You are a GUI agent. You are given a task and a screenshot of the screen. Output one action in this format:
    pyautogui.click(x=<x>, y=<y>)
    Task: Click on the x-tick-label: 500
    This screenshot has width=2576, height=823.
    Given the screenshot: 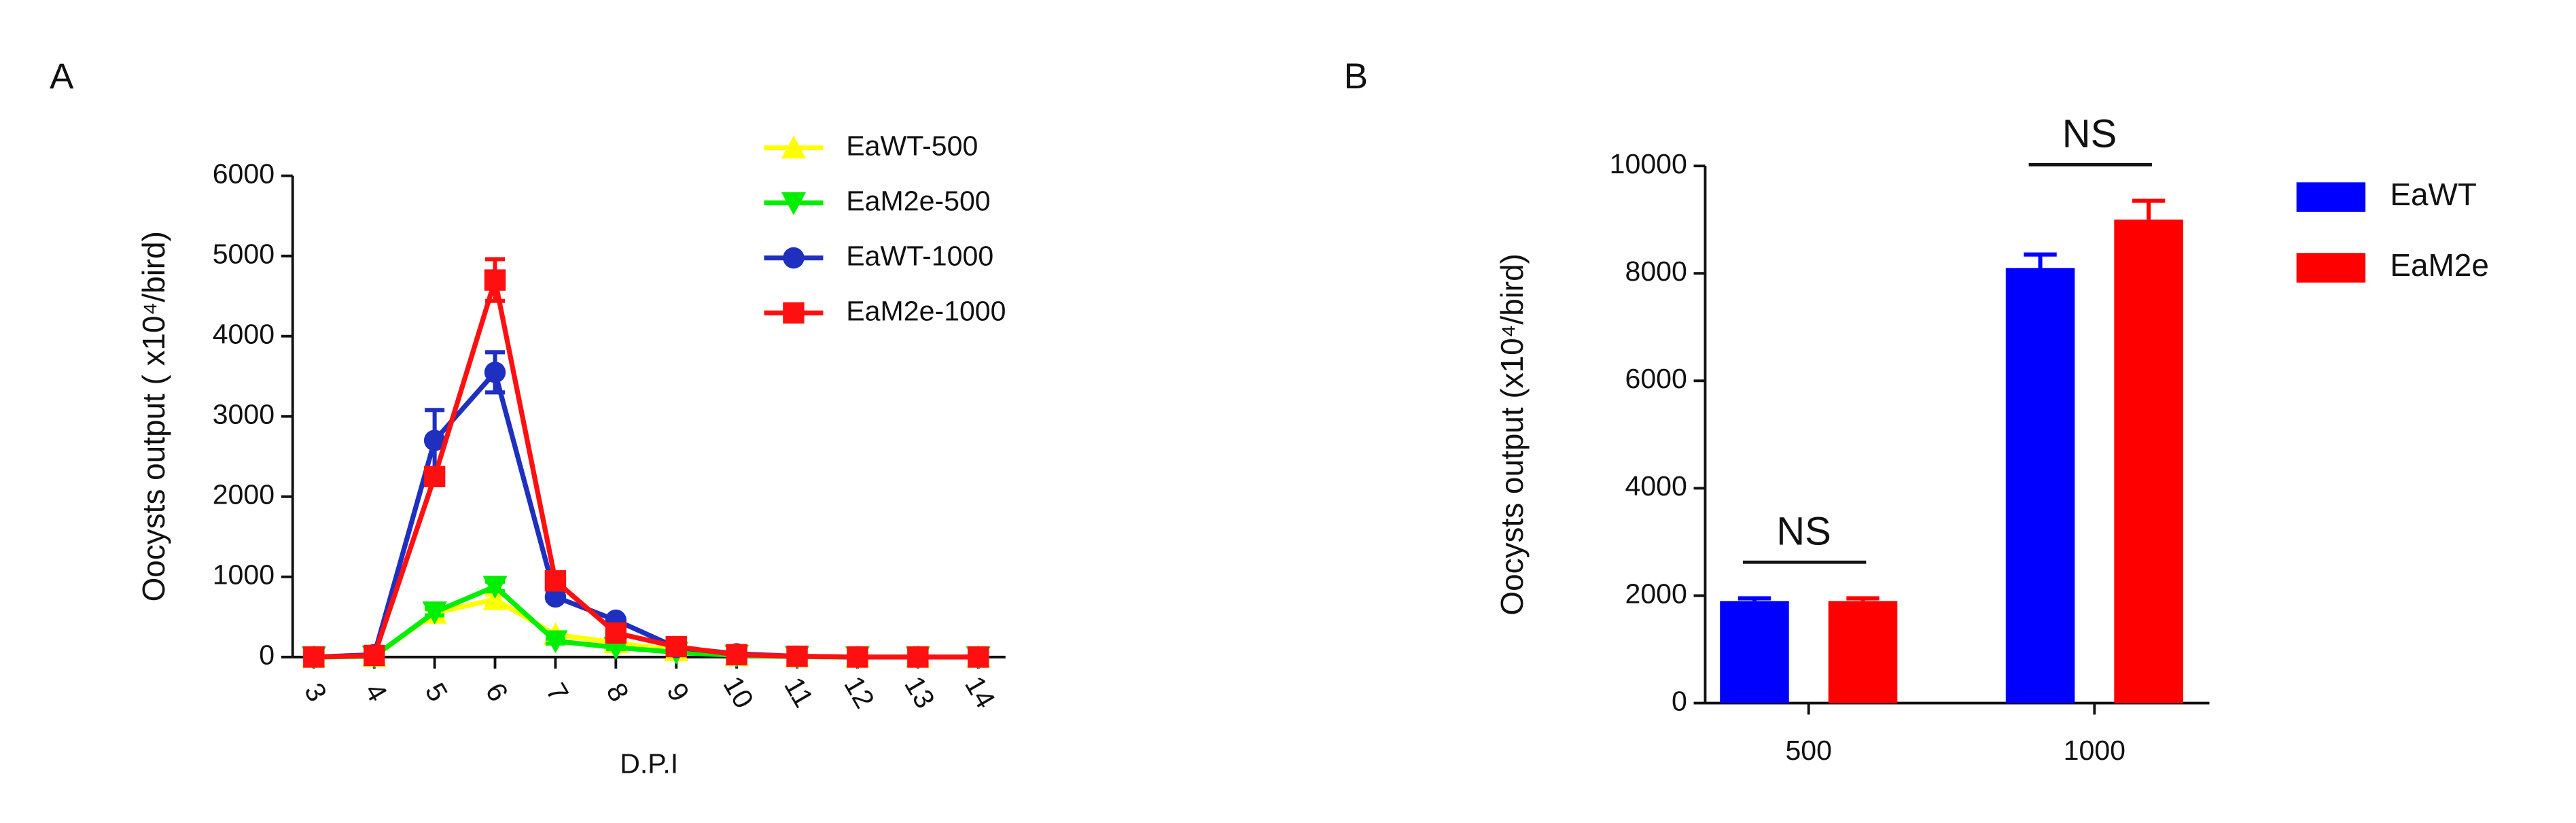 What is the action you would take?
    pyautogui.click(x=1808, y=750)
    